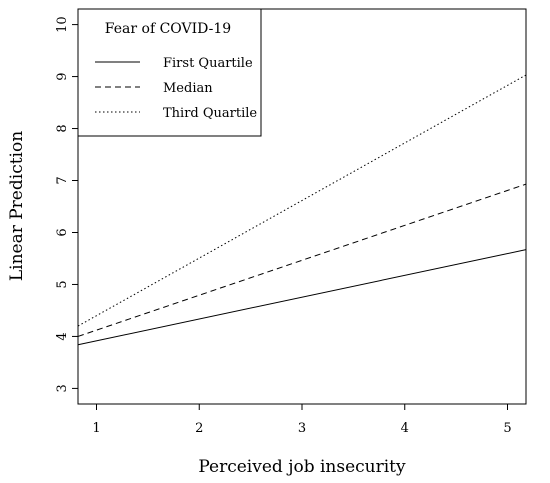  I want to click on x-tick-label: 4, so click(405, 428).